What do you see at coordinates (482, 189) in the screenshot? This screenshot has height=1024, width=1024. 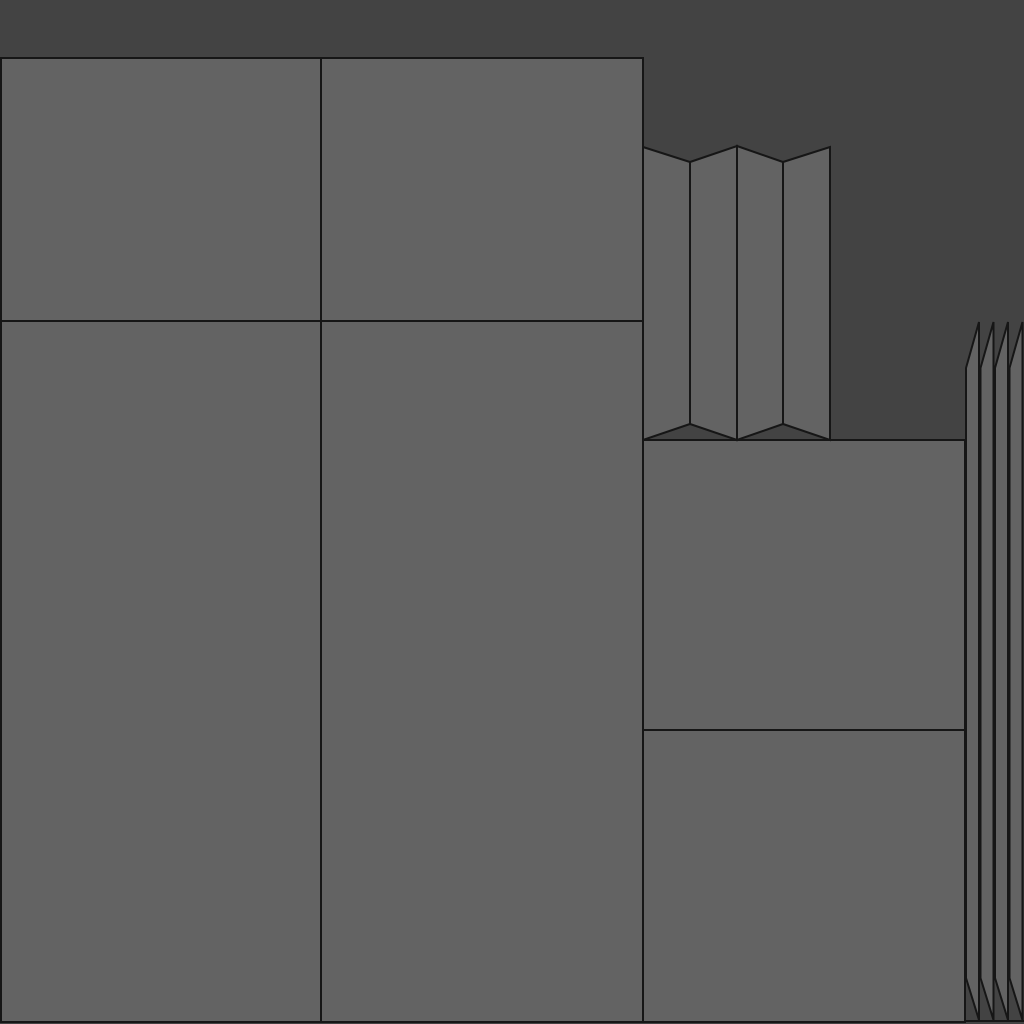 I see `face-top-middle` at bounding box center [482, 189].